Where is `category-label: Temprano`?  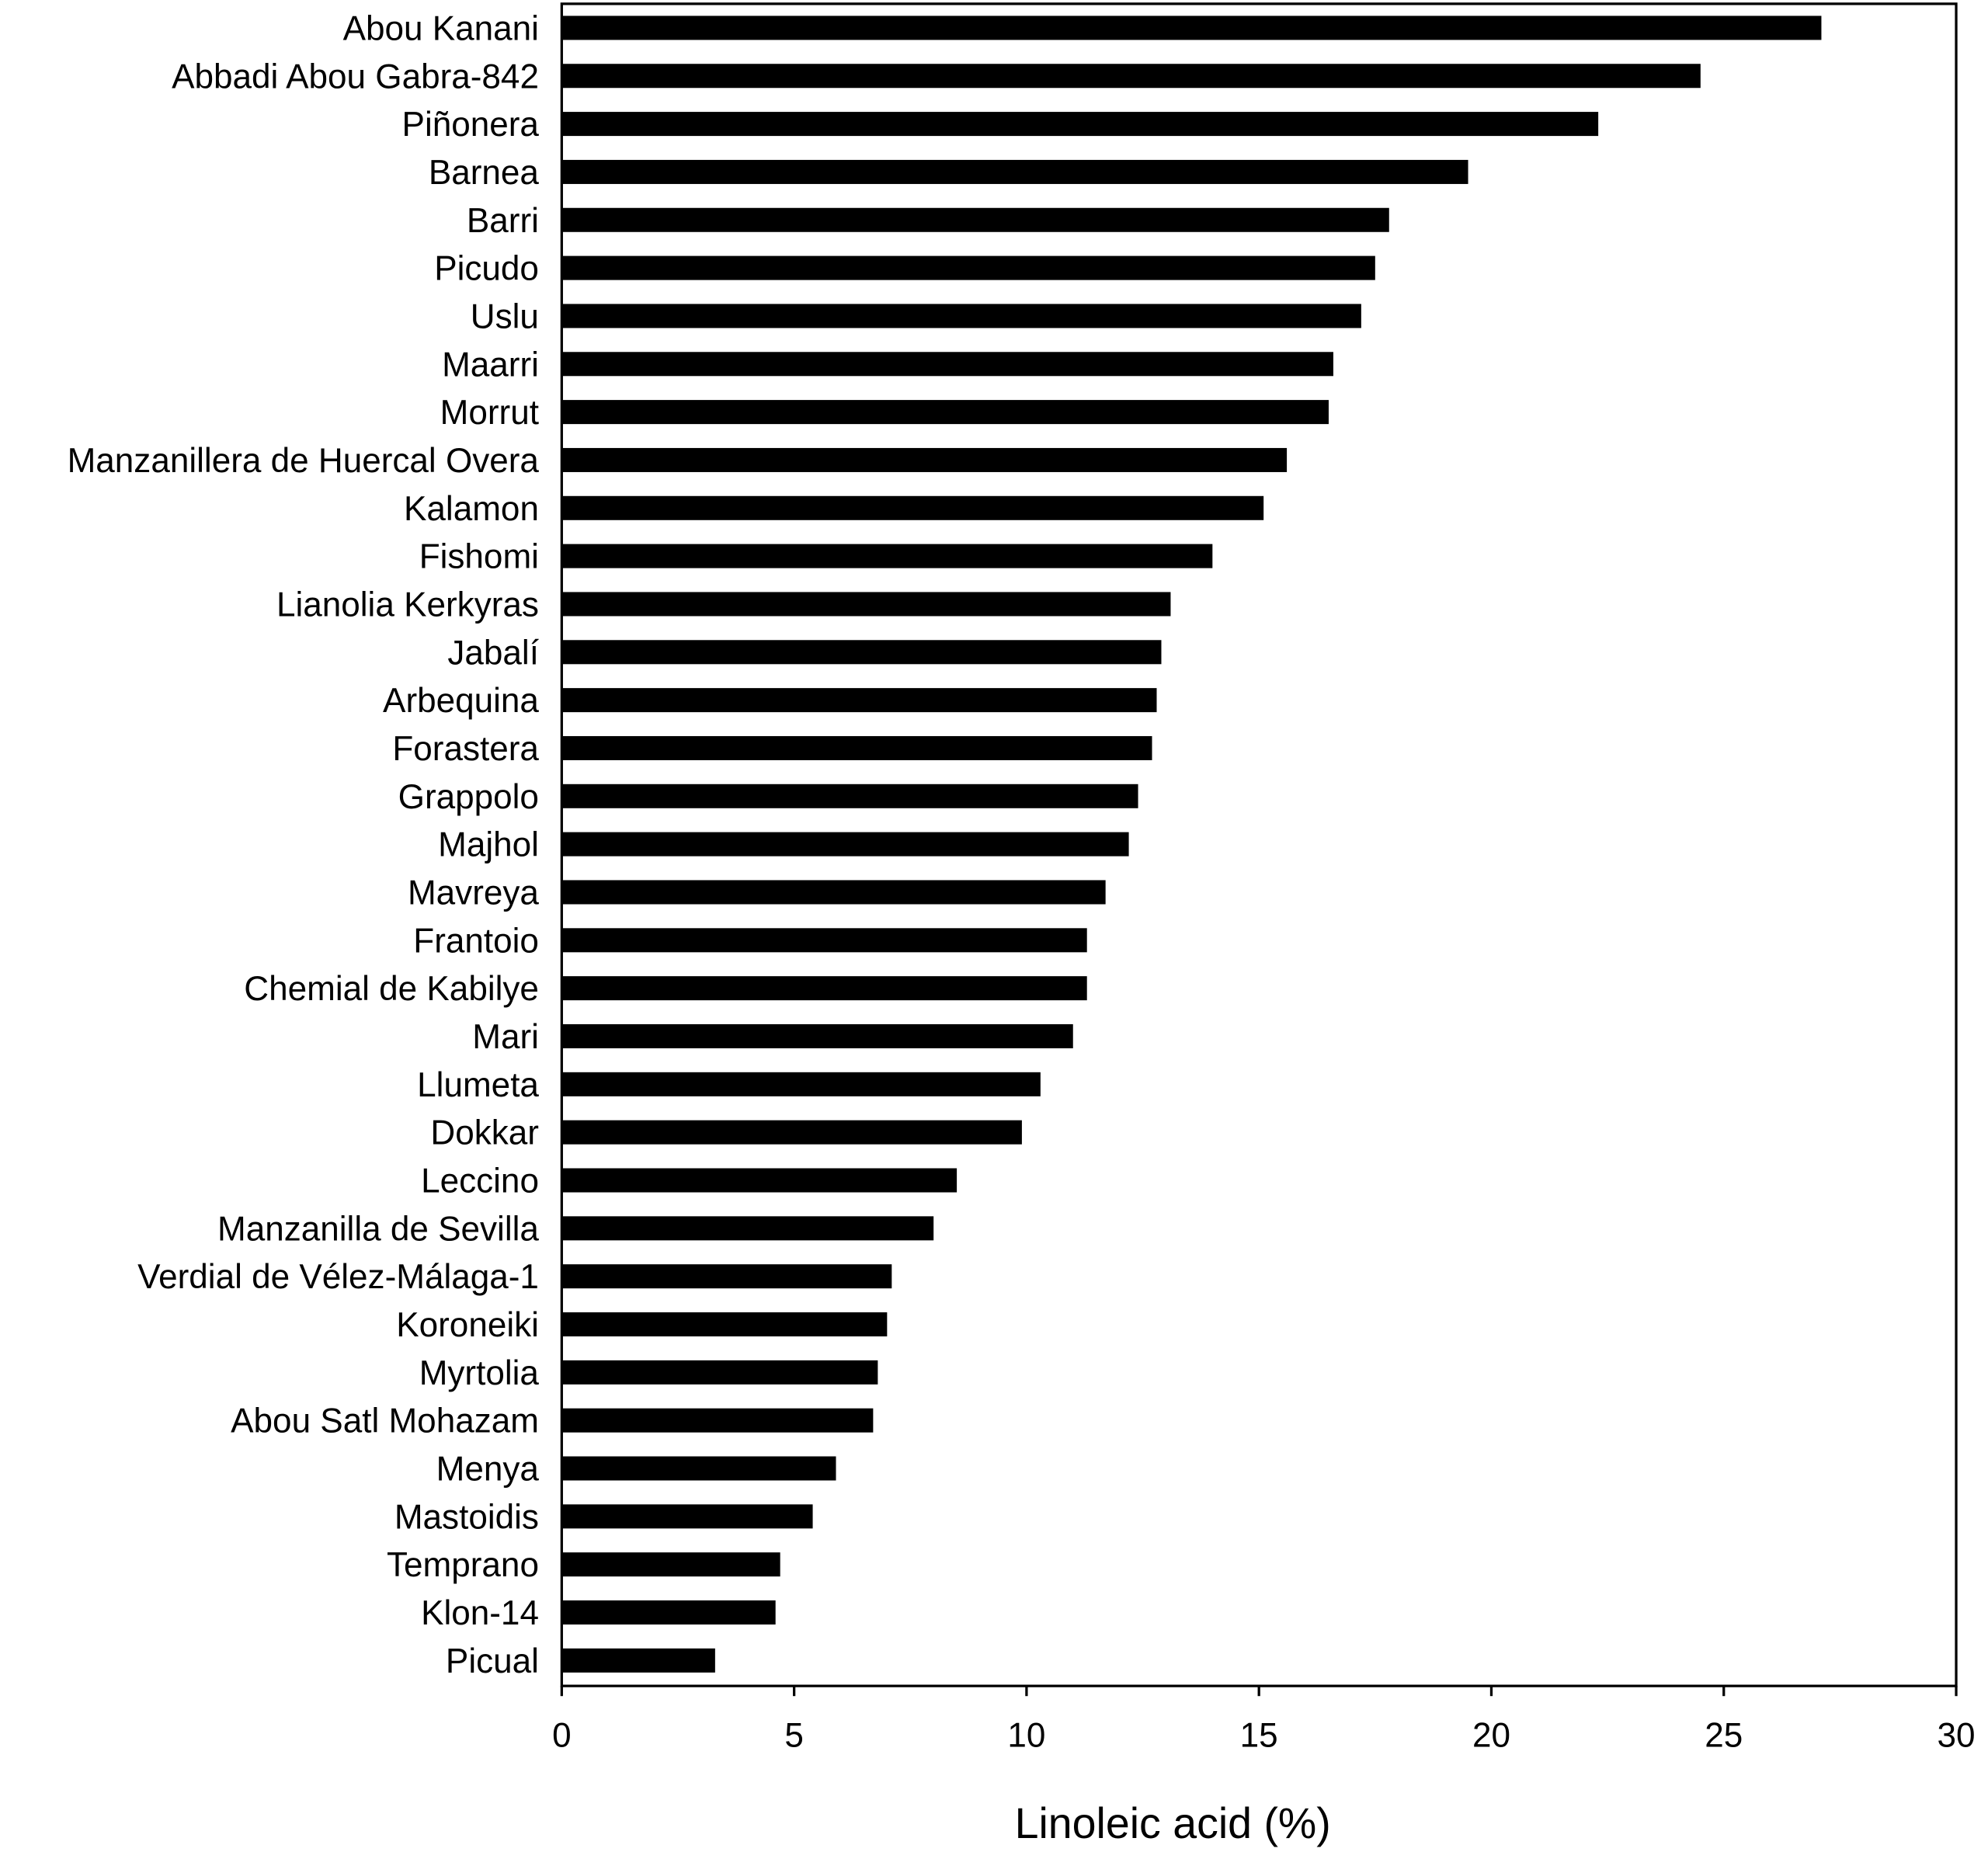 category-label: Temprano is located at coordinates (463, 1565).